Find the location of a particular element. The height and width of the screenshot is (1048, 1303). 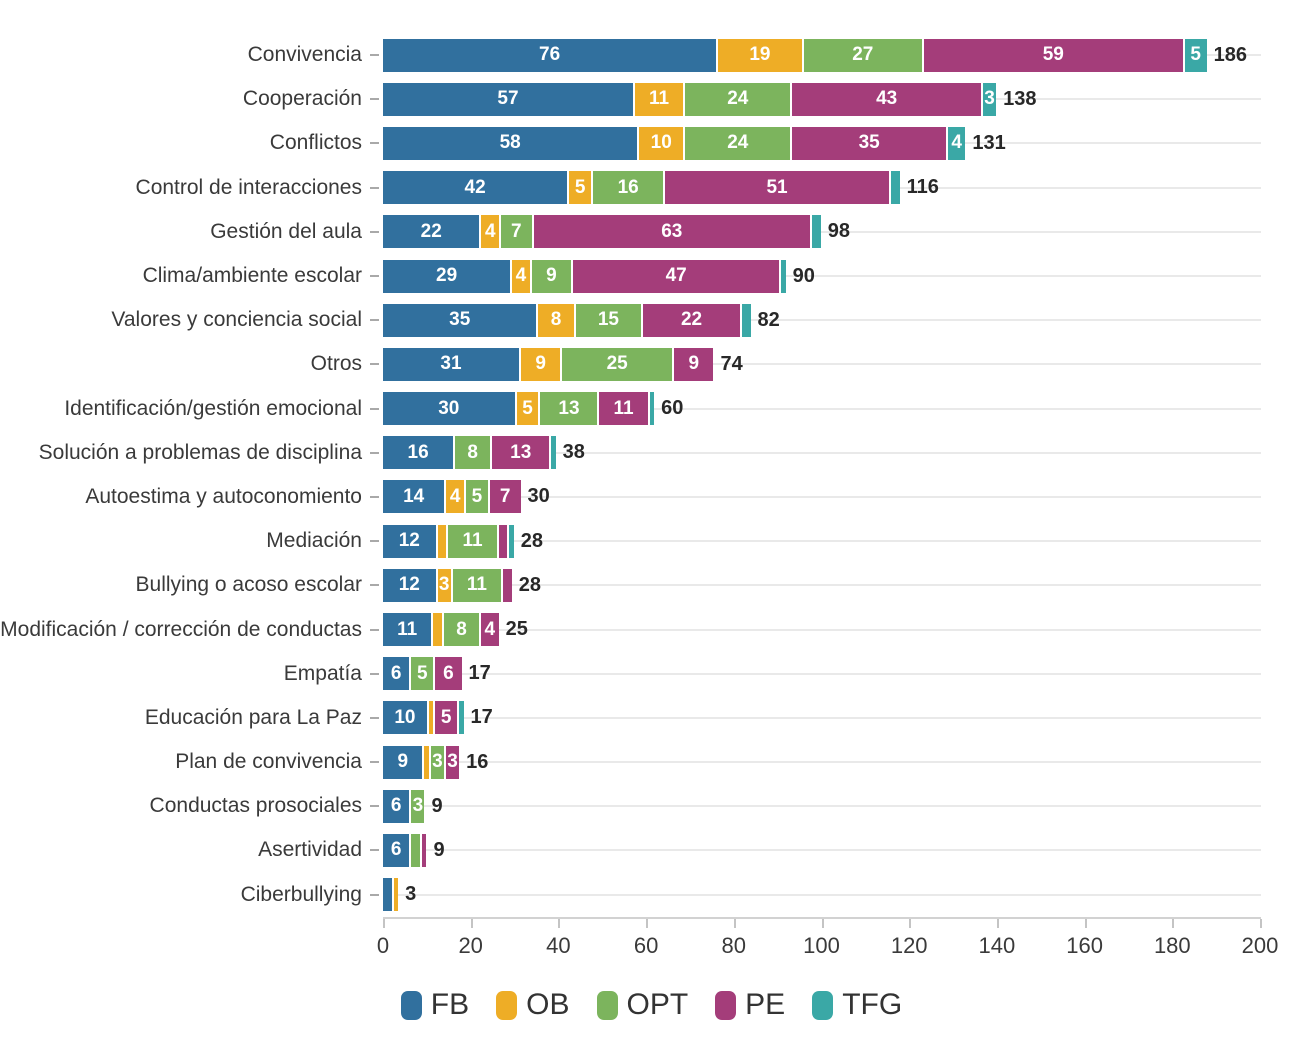

stacked-bar: 12 11 is located at coordinates (448, 541).